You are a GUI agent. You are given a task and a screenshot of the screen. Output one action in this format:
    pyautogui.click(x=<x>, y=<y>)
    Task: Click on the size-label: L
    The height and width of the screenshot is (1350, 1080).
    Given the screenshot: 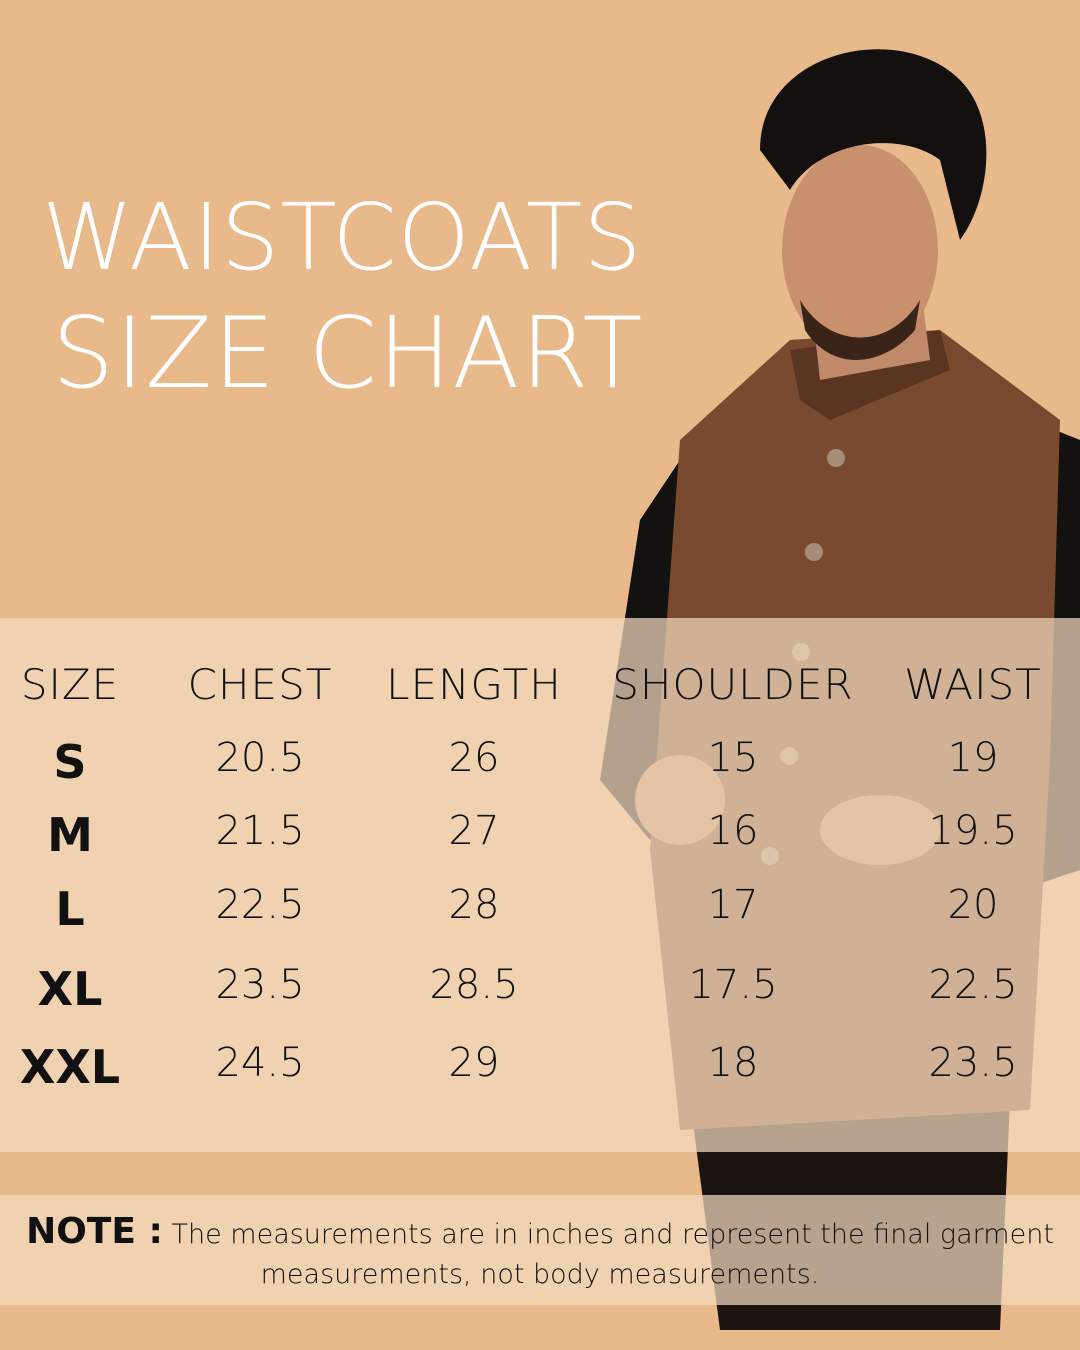 What is the action you would take?
    pyautogui.click(x=70, y=909)
    